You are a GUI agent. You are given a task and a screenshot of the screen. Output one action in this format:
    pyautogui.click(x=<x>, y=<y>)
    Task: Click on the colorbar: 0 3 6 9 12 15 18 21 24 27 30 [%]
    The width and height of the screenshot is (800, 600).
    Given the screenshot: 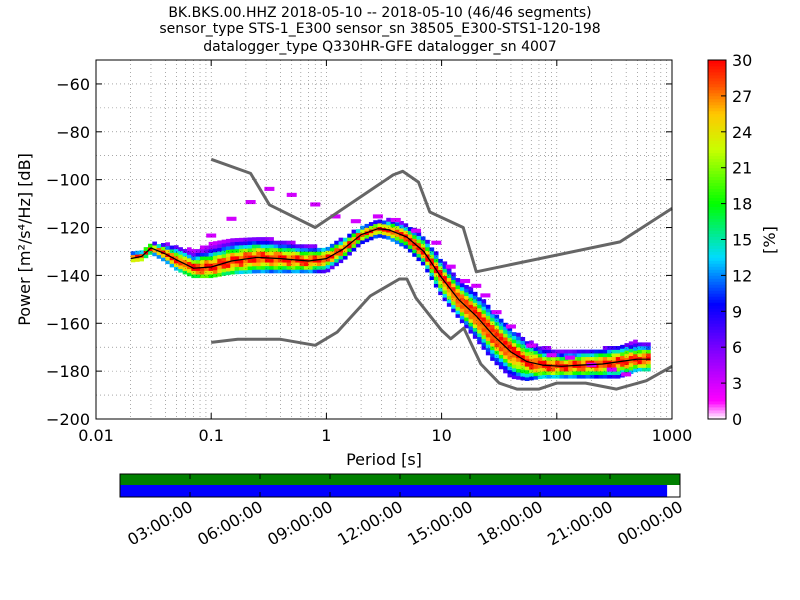 What is the action you would take?
    pyautogui.click(x=743, y=240)
    